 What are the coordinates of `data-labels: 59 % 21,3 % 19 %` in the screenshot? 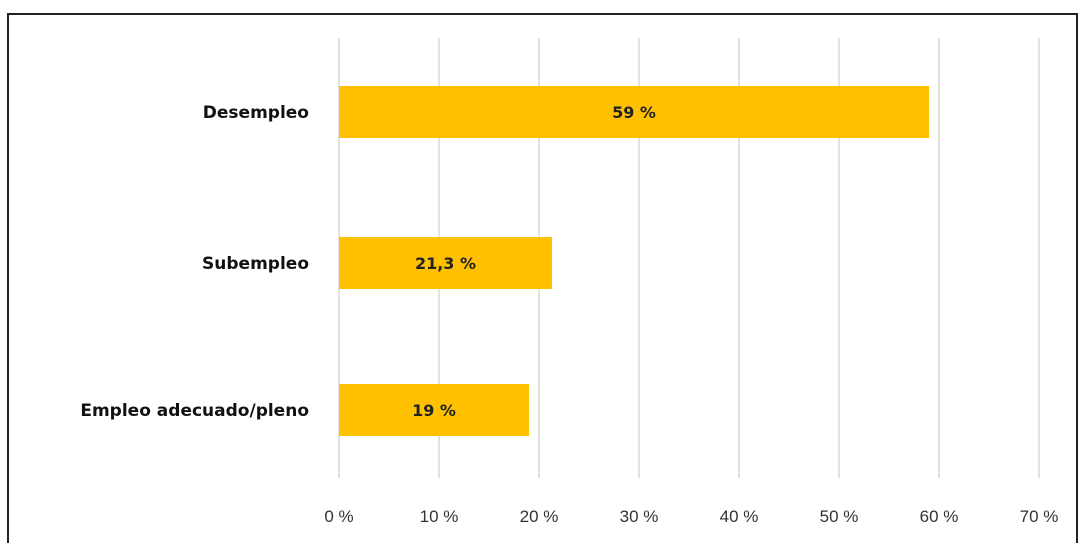 It's located at (534, 261).